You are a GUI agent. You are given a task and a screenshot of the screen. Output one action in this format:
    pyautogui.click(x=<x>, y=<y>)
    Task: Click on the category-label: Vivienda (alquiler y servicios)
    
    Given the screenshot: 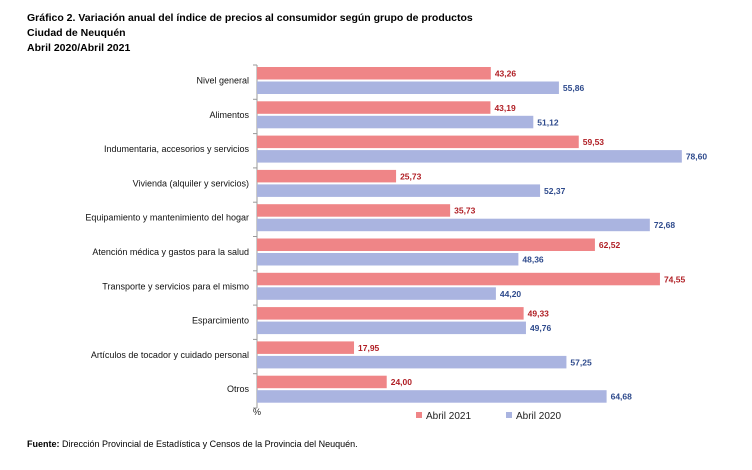 What is the action you would take?
    pyautogui.click(x=191, y=183)
    